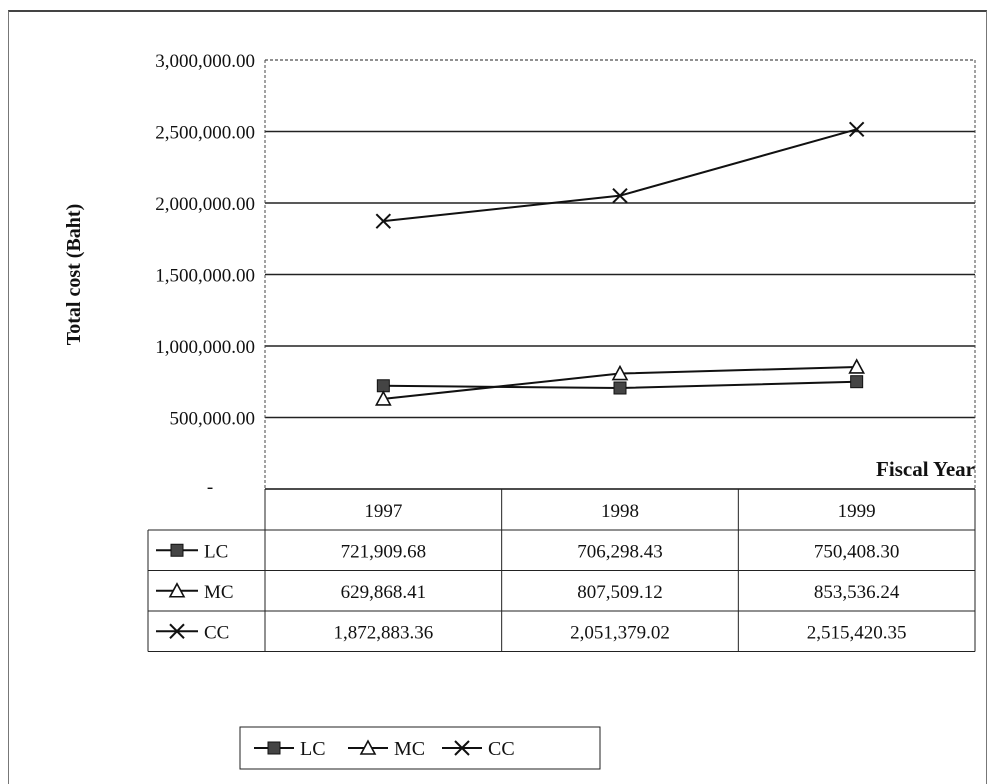 This screenshot has width=995, height=784. What do you see at coordinates (313, 749) in the screenshot?
I see `legend-label-lc: LC` at bounding box center [313, 749].